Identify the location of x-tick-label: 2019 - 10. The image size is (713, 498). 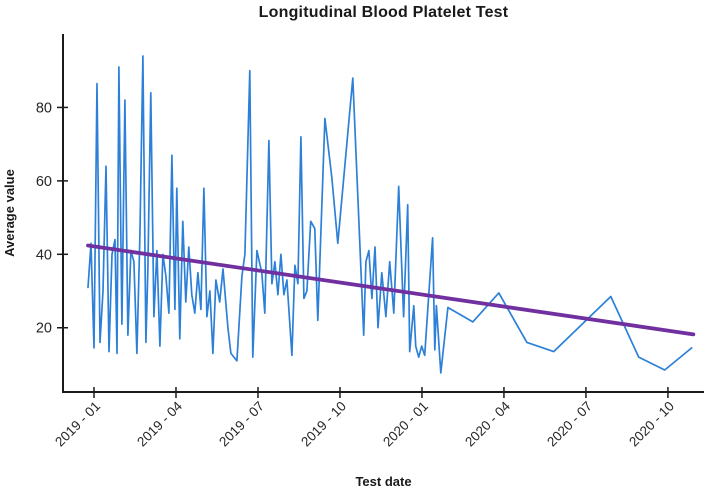
(323, 424).